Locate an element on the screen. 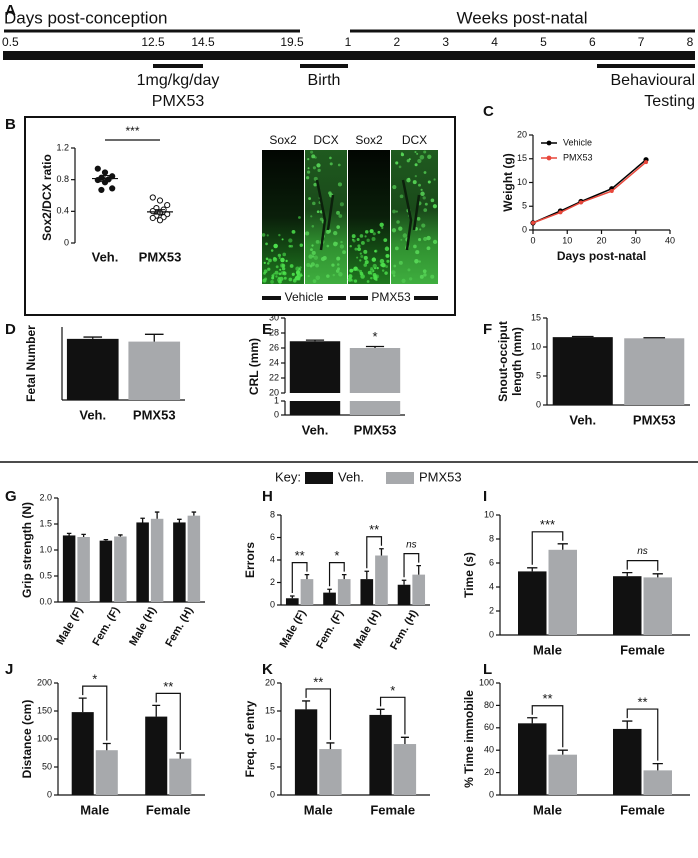  panel-label: G is located at coordinates (11, 496).